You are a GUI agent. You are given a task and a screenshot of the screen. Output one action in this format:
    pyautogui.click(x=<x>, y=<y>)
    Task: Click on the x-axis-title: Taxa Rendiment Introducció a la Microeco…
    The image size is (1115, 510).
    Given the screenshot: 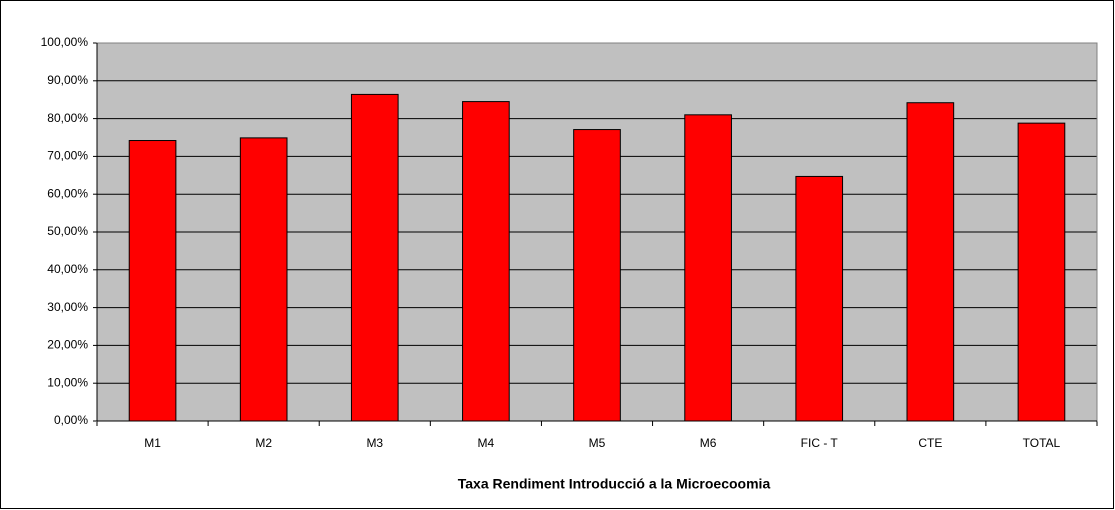 What is the action you would take?
    pyautogui.click(x=614, y=484)
    